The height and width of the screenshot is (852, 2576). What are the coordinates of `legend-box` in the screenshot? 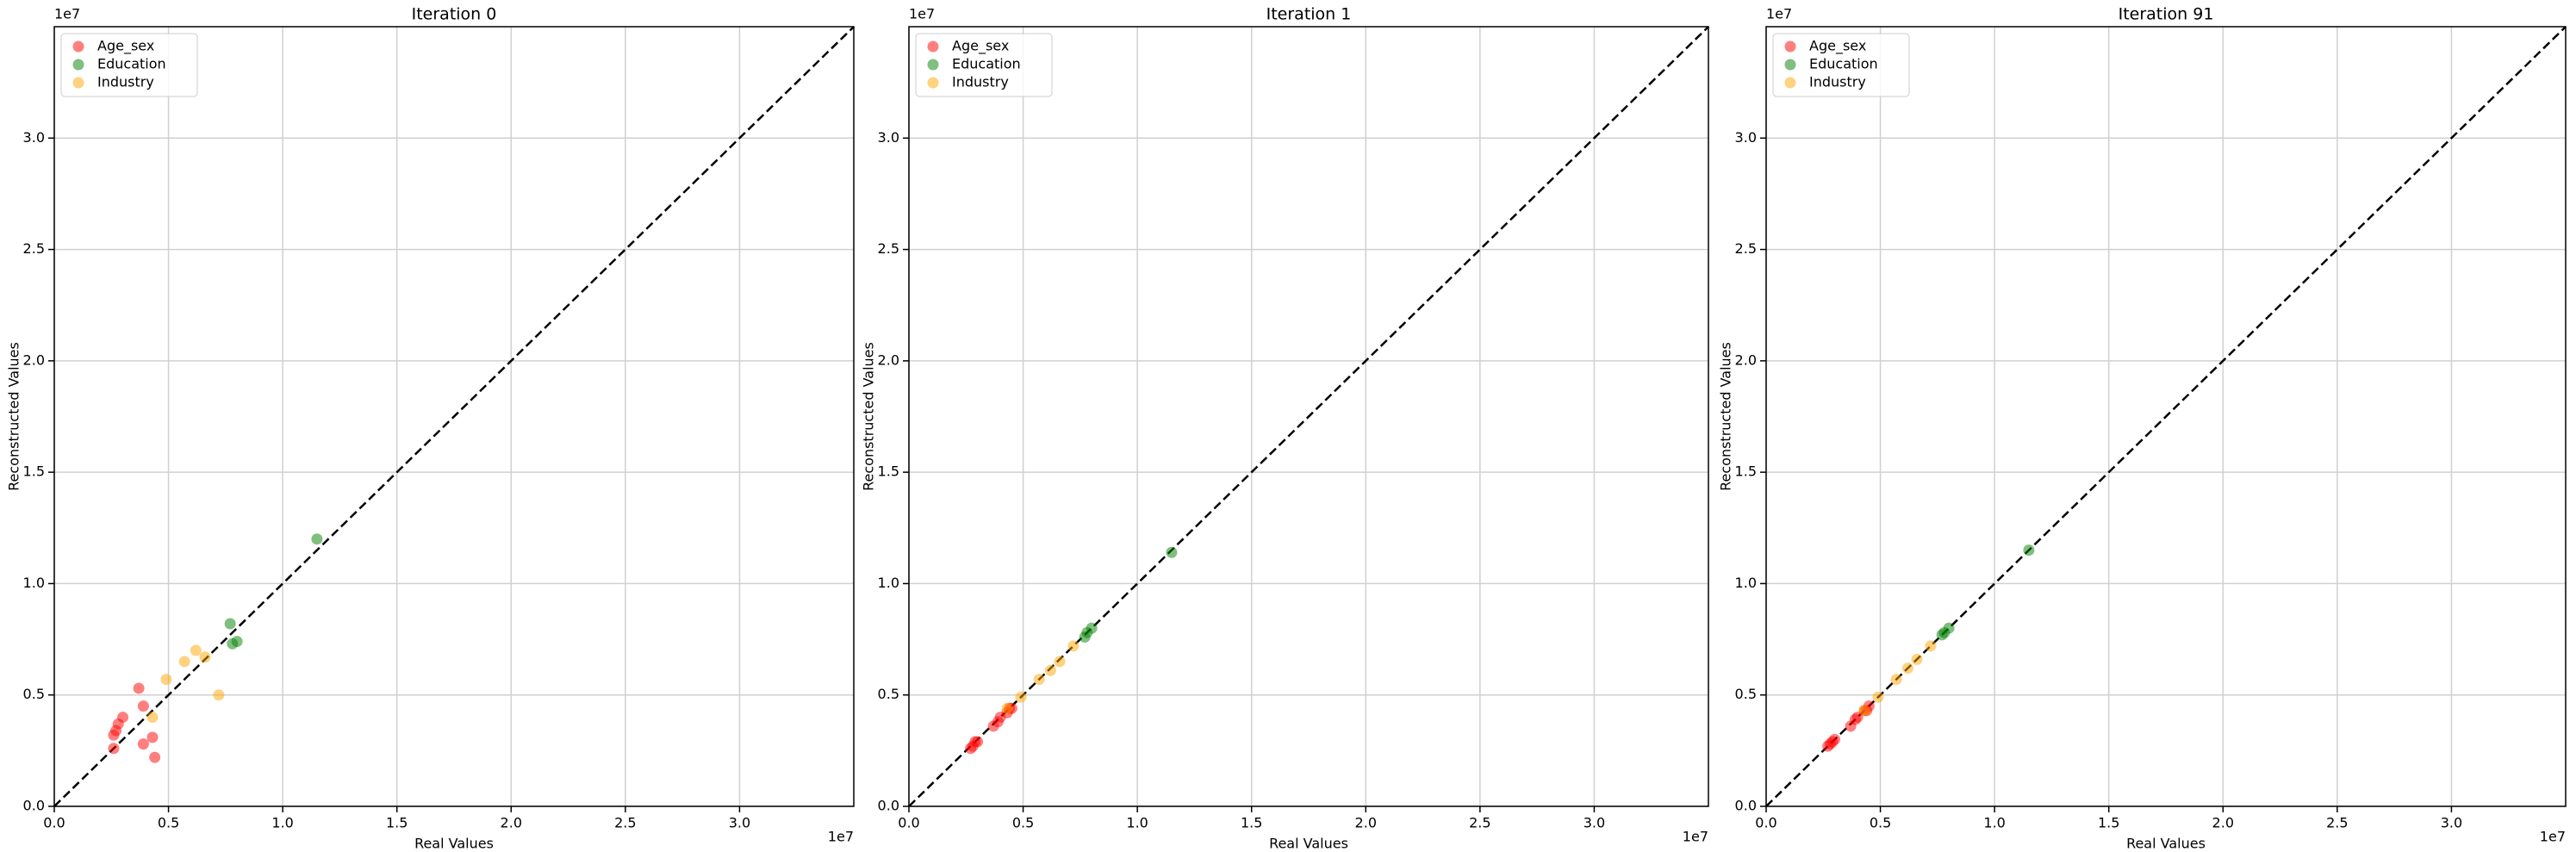 It's located at (129, 65).